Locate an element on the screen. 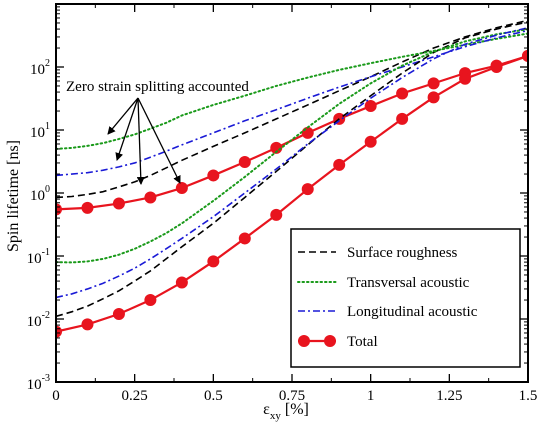 The height and width of the screenshot is (426, 538). legend-swatch-total-marker-right is located at coordinates (330, 341).